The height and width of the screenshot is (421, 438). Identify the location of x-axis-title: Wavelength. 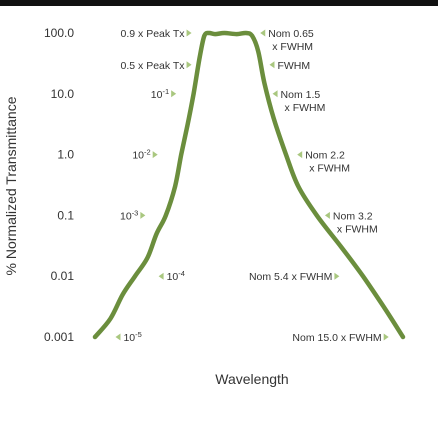
(251, 379).